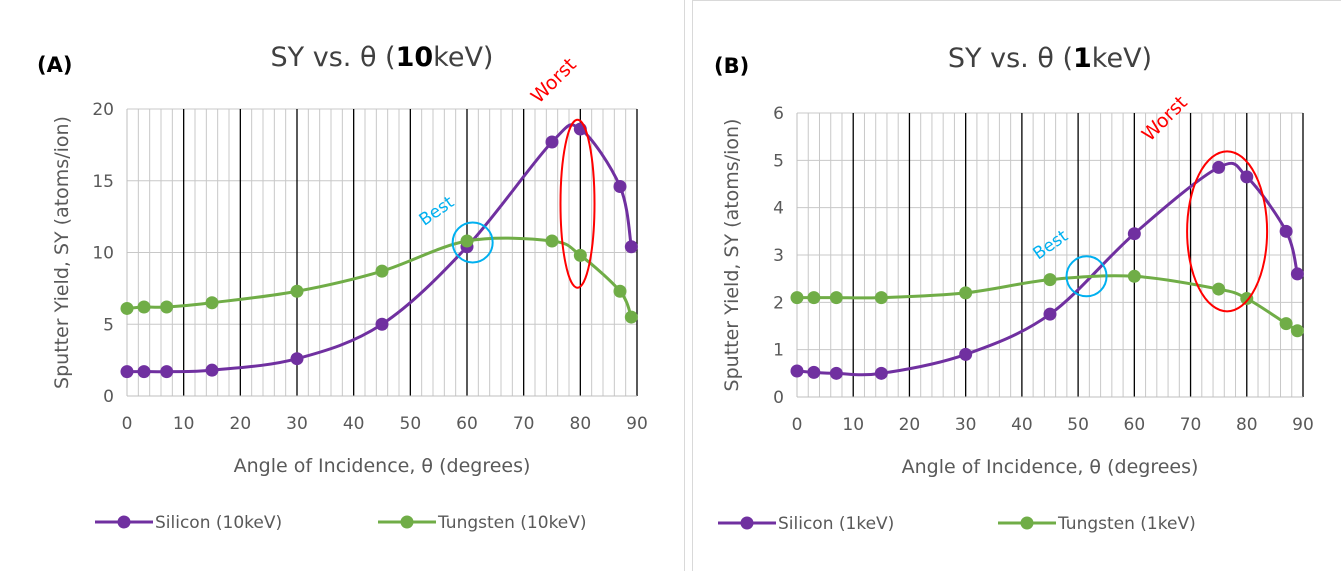  I want to click on y-tick-label: 2, so click(778, 303).